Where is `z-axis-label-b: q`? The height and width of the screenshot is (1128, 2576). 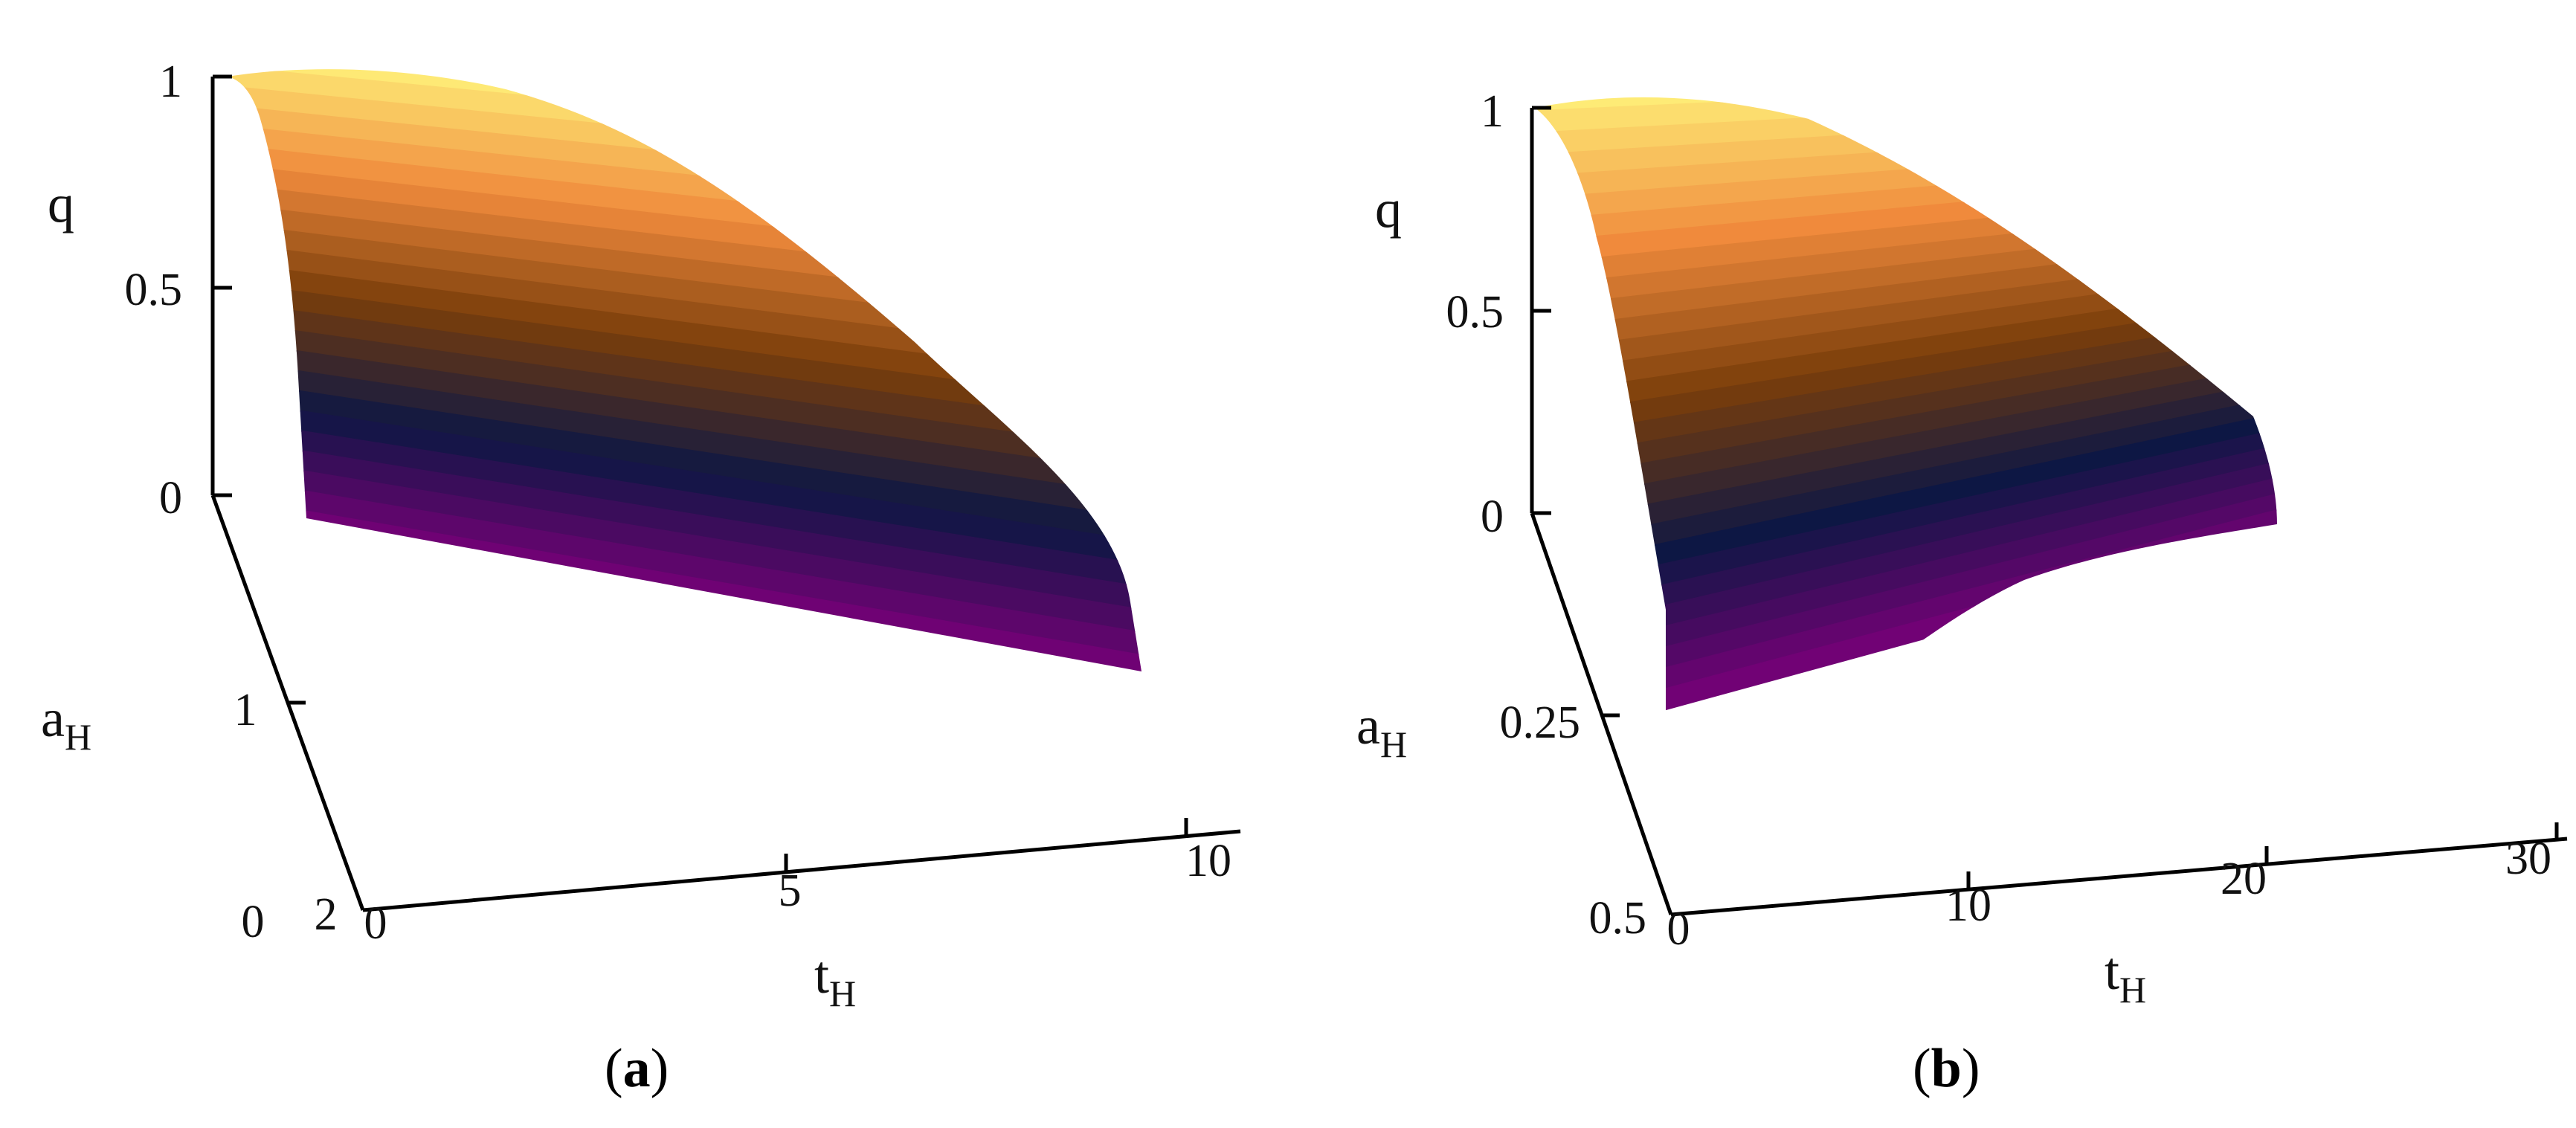 z-axis-label-b: q is located at coordinates (1388, 209).